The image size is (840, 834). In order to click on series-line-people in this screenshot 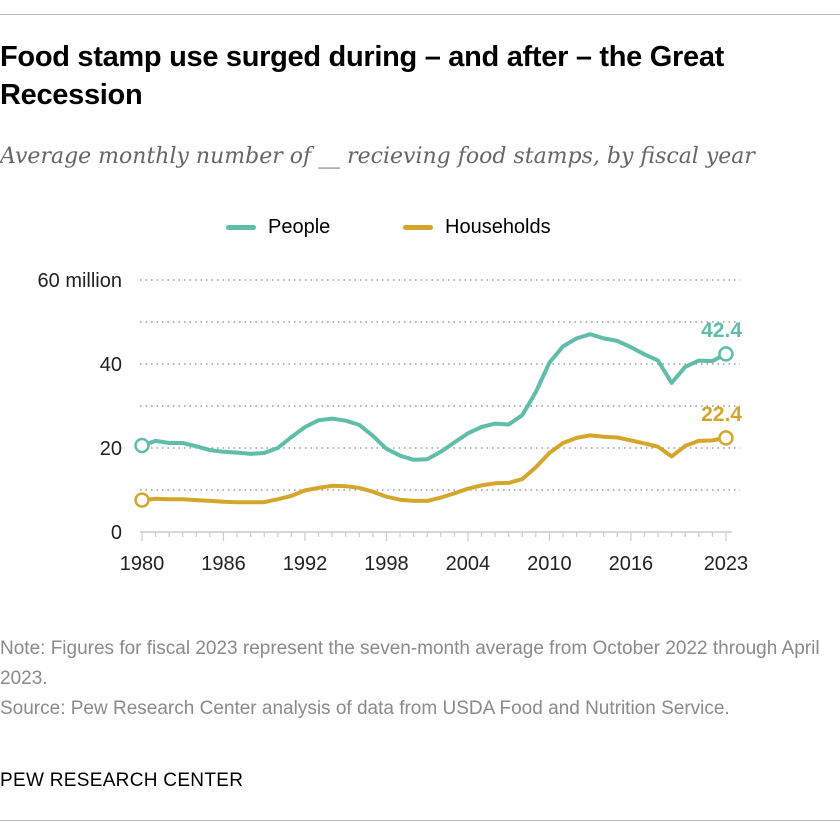, I will do `click(434, 397)`.